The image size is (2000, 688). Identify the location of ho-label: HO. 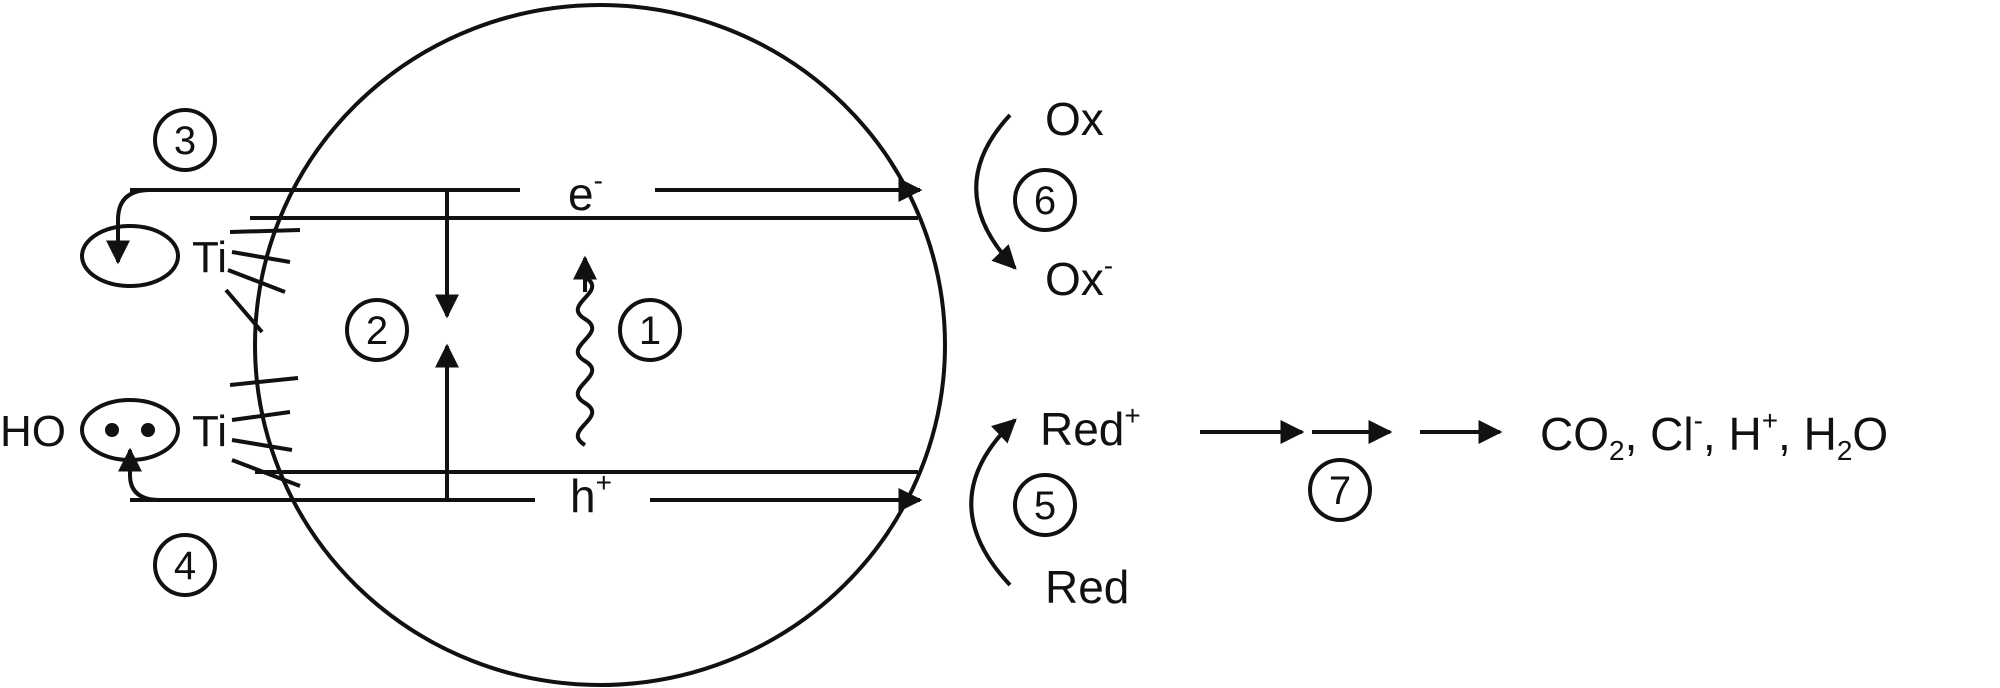
(33, 431).